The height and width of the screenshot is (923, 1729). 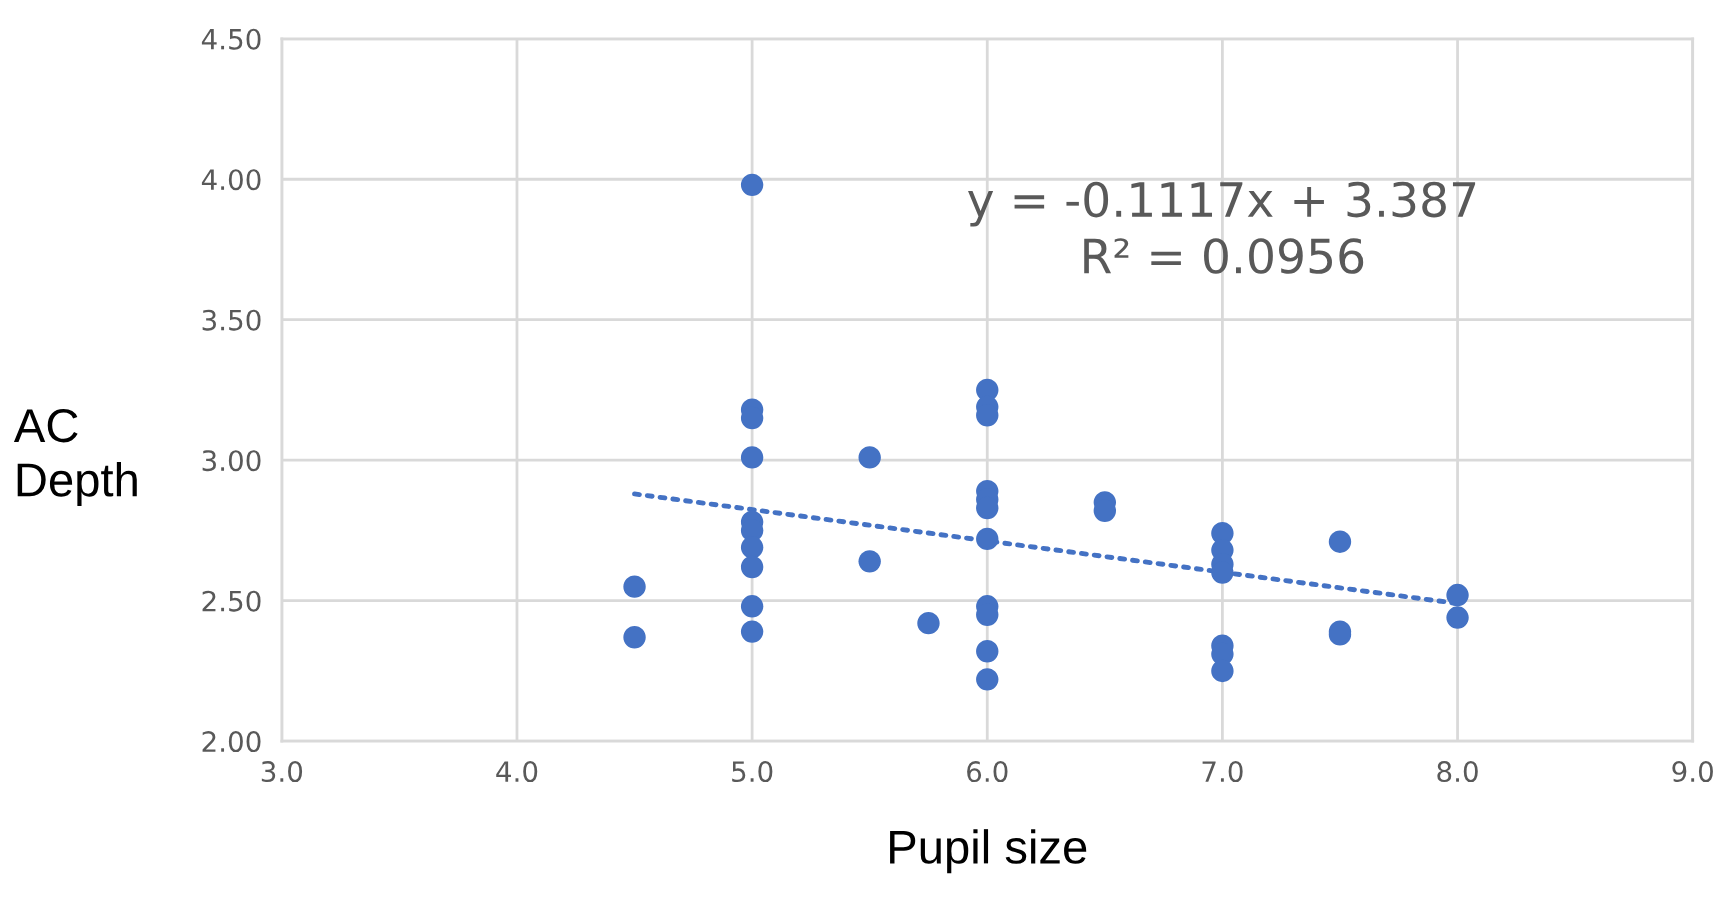 What do you see at coordinates (987, 772) in the screenshot?
I see `x-tick-label: 6.0` at bounding box center [987, 772].